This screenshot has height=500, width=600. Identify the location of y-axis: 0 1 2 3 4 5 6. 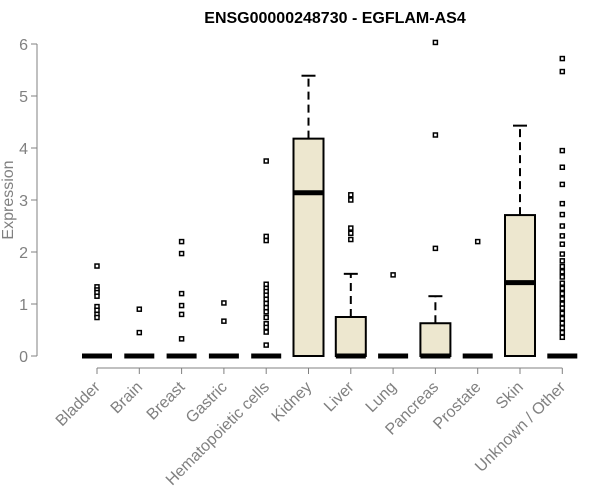
(28, 201).